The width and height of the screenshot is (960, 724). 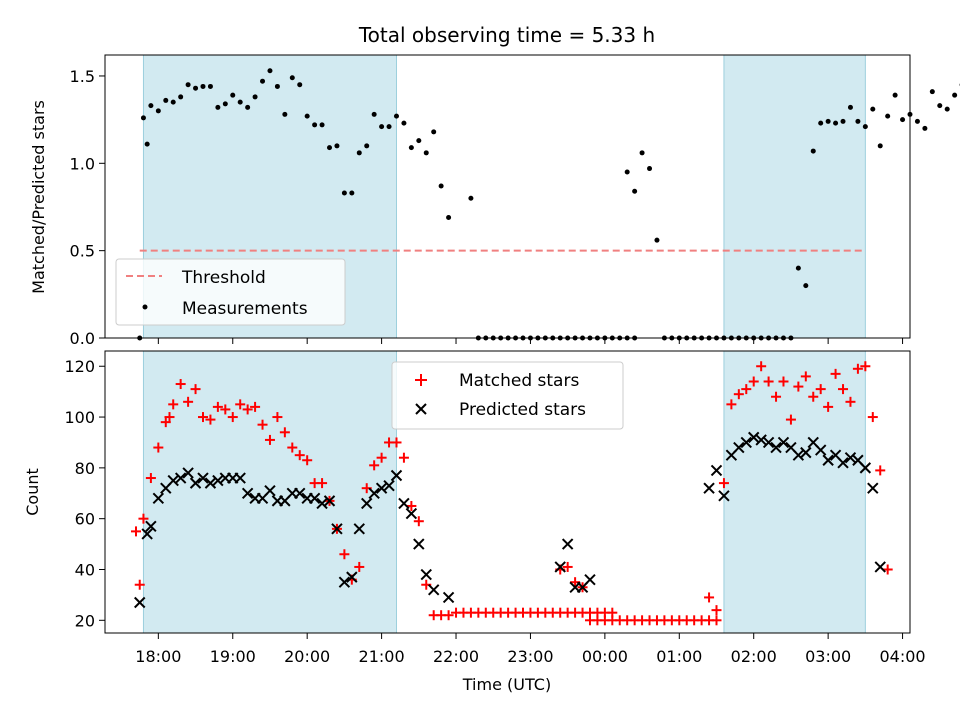 What do you see at coordinates (82, 76) in the screenshot?
I see `top-ytick-label: 1.5` at bounding box center [82, 76].